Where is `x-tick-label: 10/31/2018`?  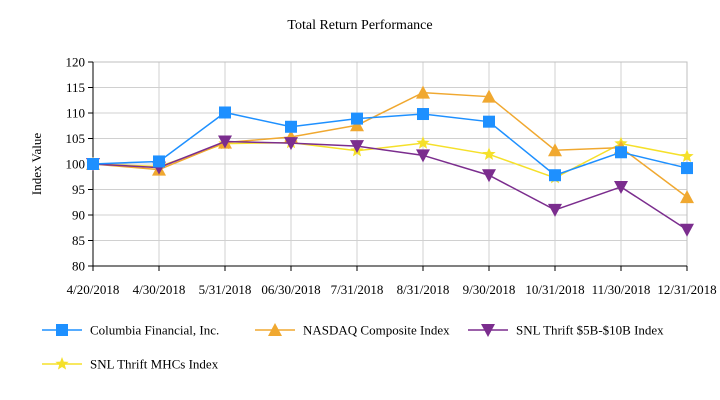
x-tick-label: 10/31/2018 is located at coordinates (554, 289).